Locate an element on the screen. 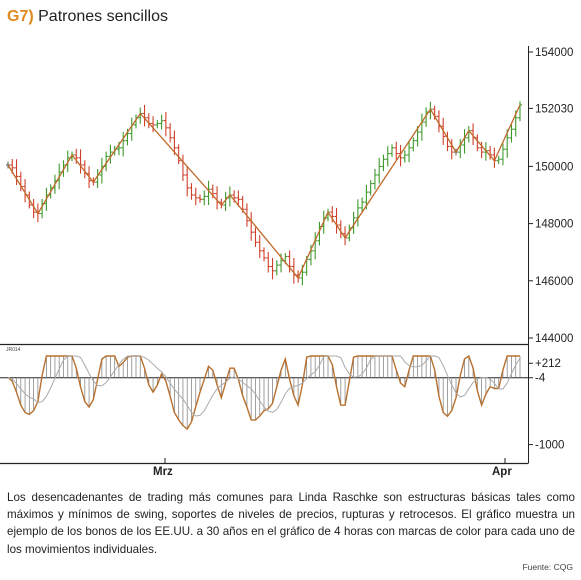 The image size is (581, 580). price-tick-label: 146000 is located at coordinates (554, 282).